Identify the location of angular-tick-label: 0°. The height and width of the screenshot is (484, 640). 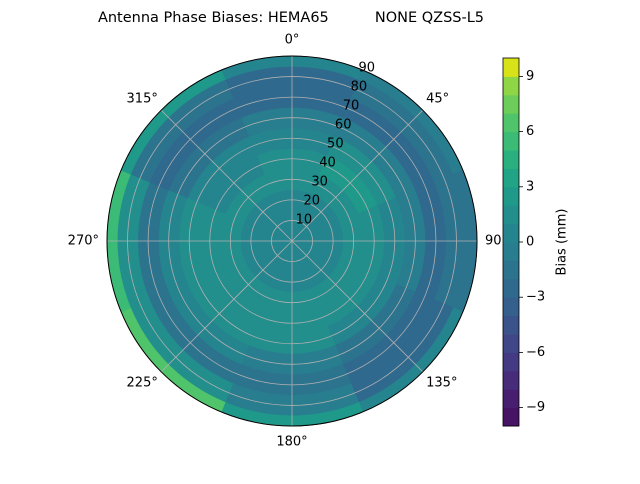
(292, 40).